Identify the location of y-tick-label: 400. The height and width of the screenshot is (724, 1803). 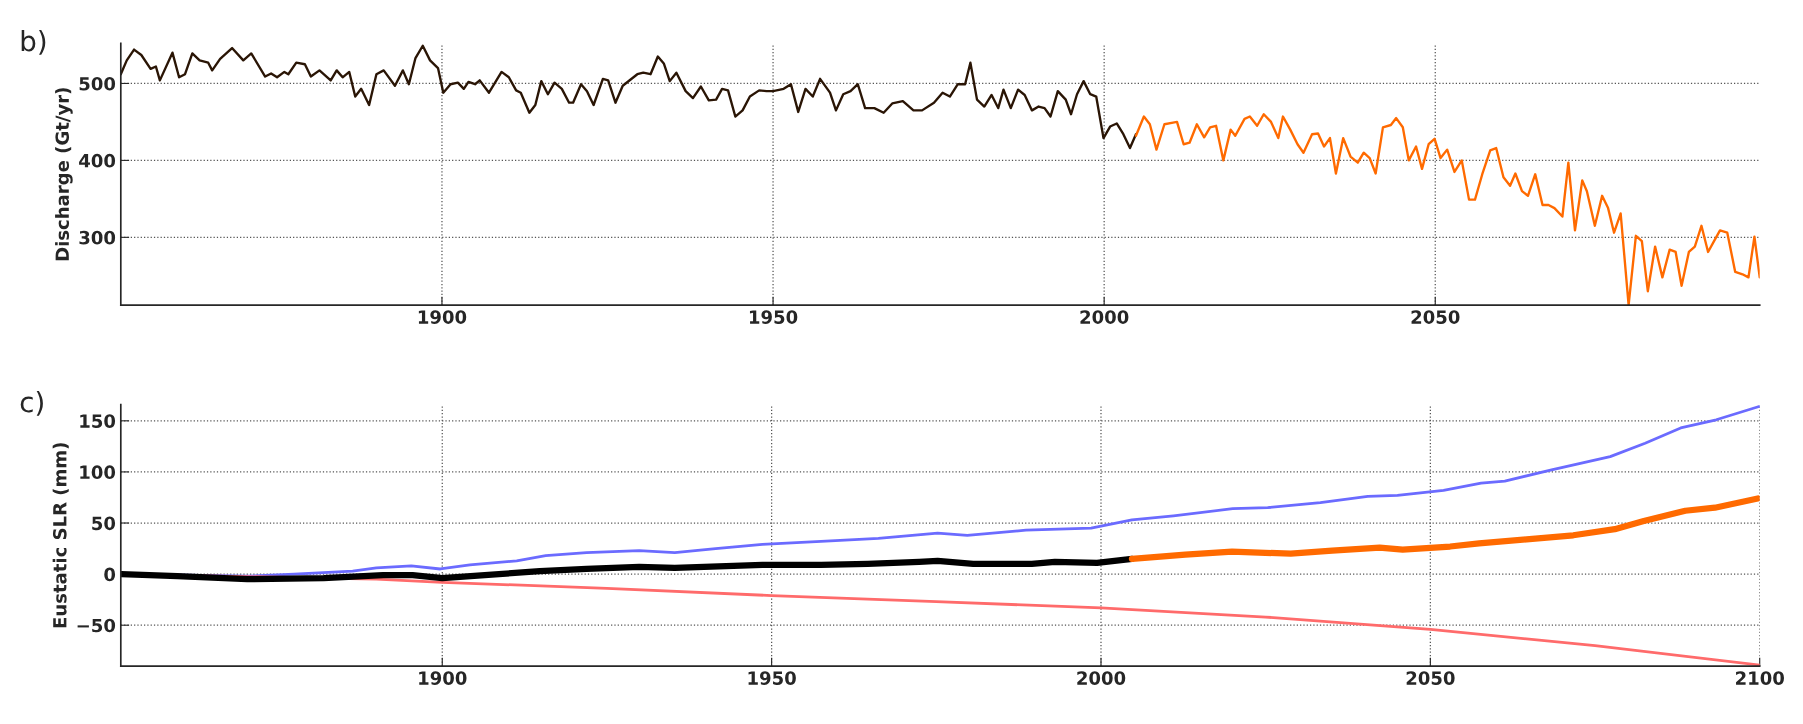
(97, 160).